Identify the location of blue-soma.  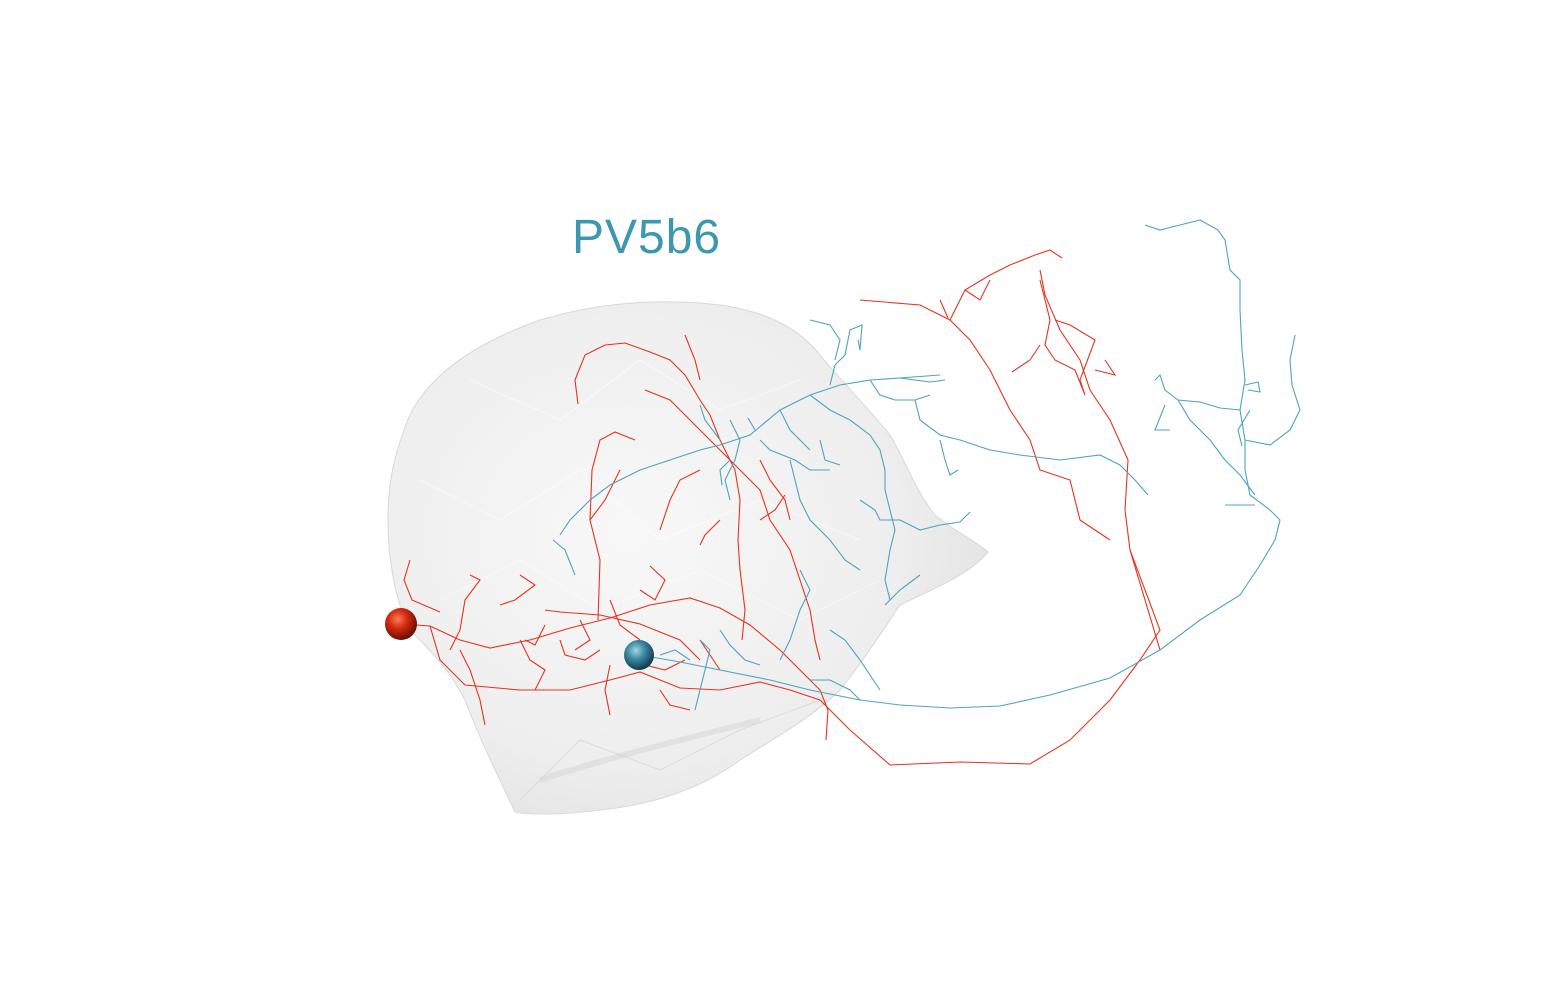
(639, 655).